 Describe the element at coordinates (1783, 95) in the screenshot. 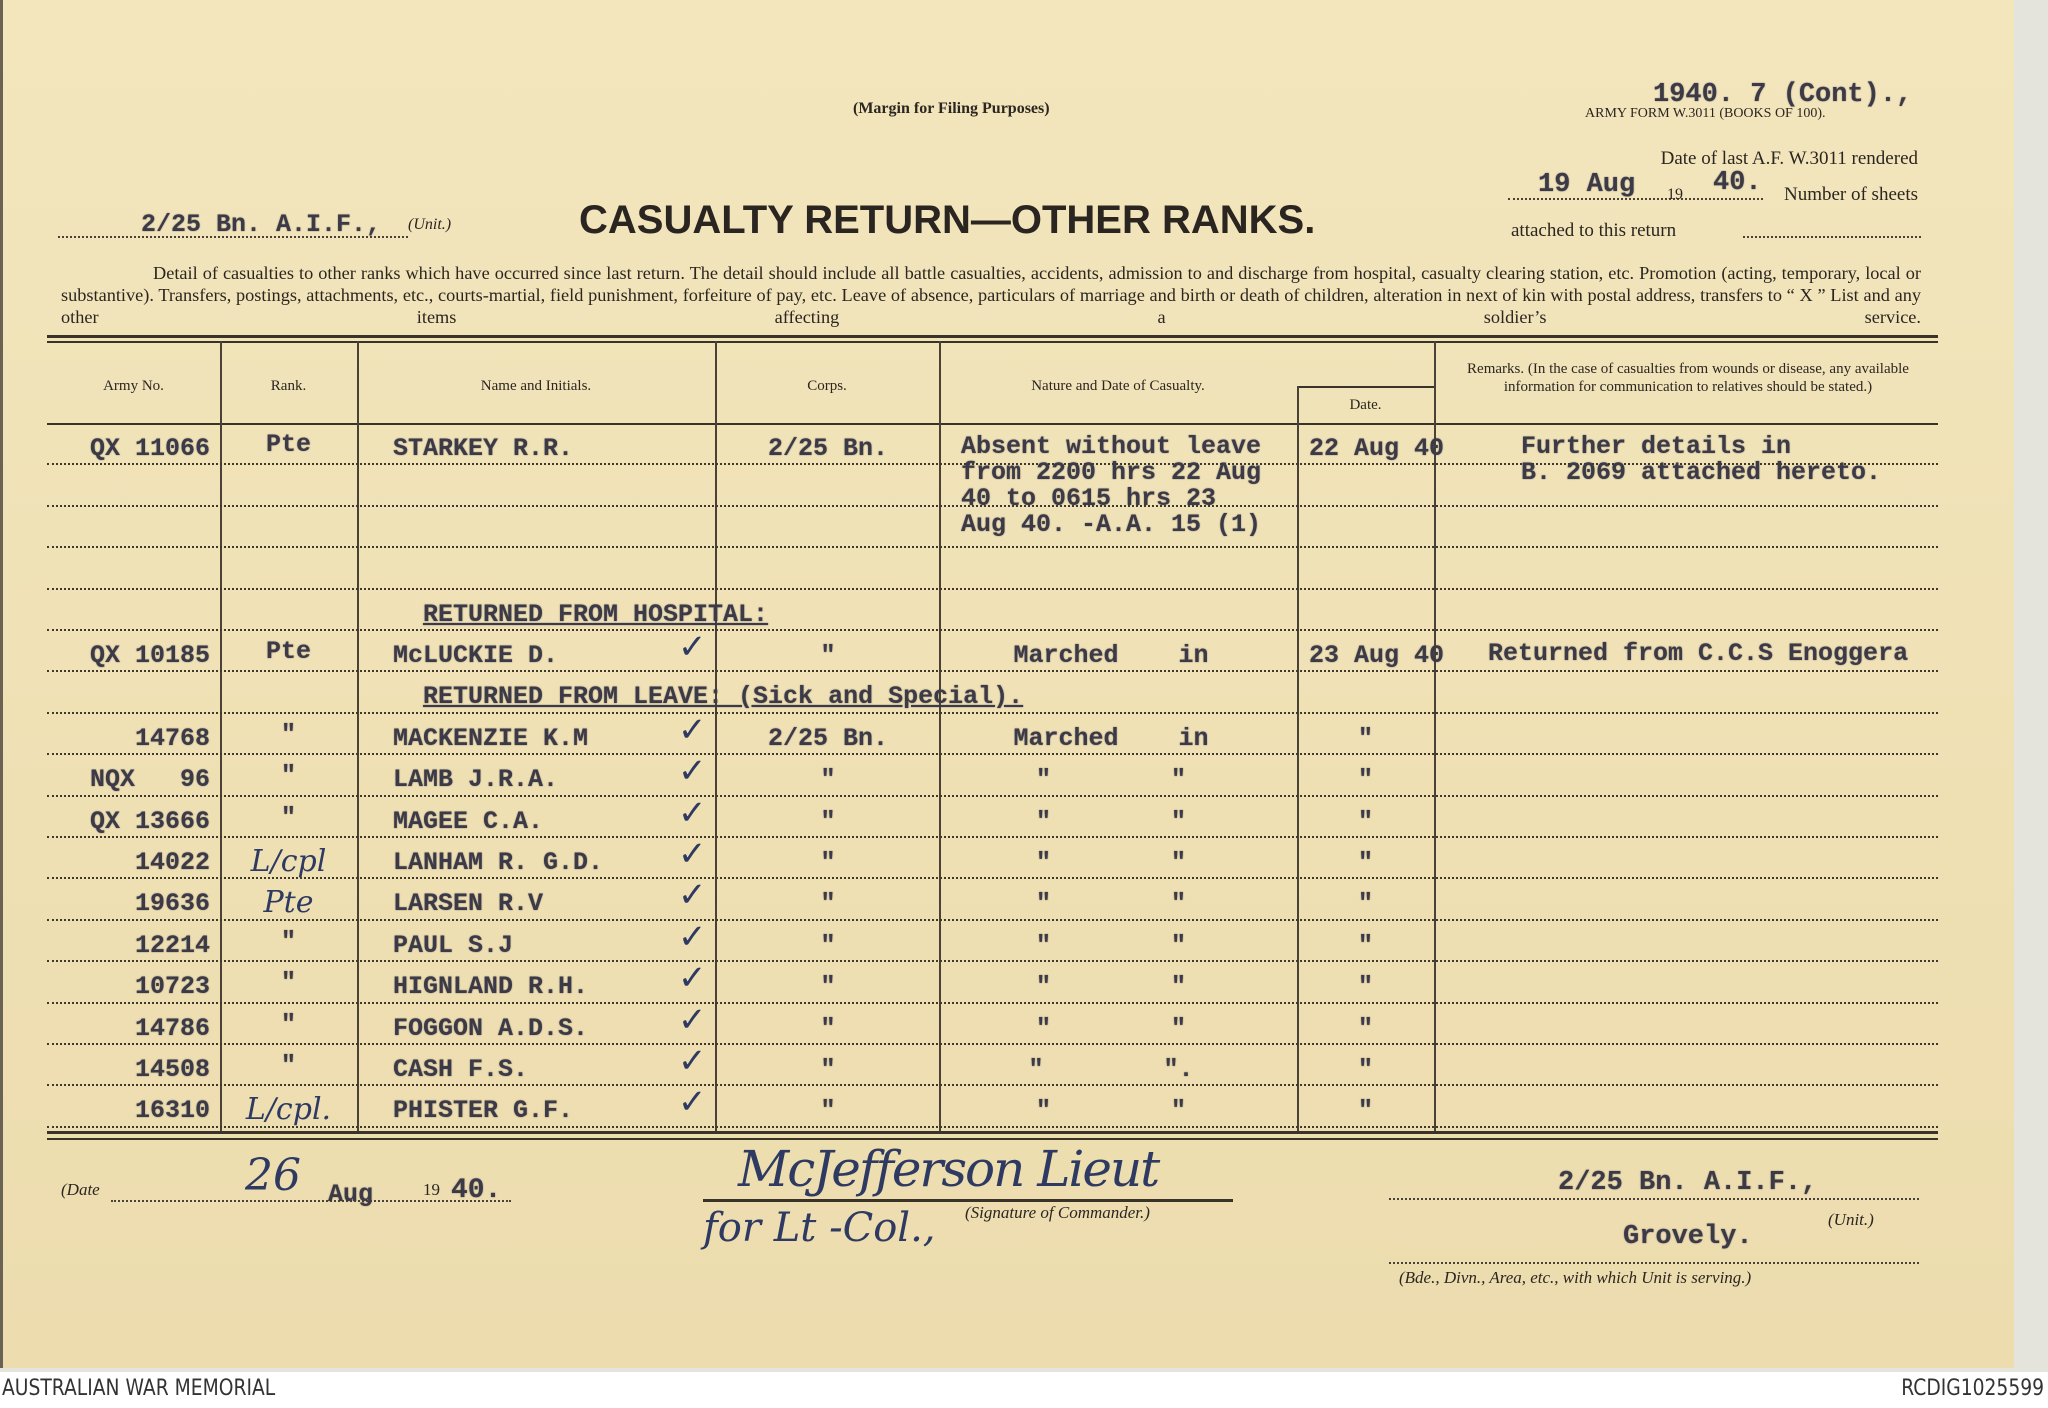

I see `reference-number: 1940. 7 (Cont).,` at that location.